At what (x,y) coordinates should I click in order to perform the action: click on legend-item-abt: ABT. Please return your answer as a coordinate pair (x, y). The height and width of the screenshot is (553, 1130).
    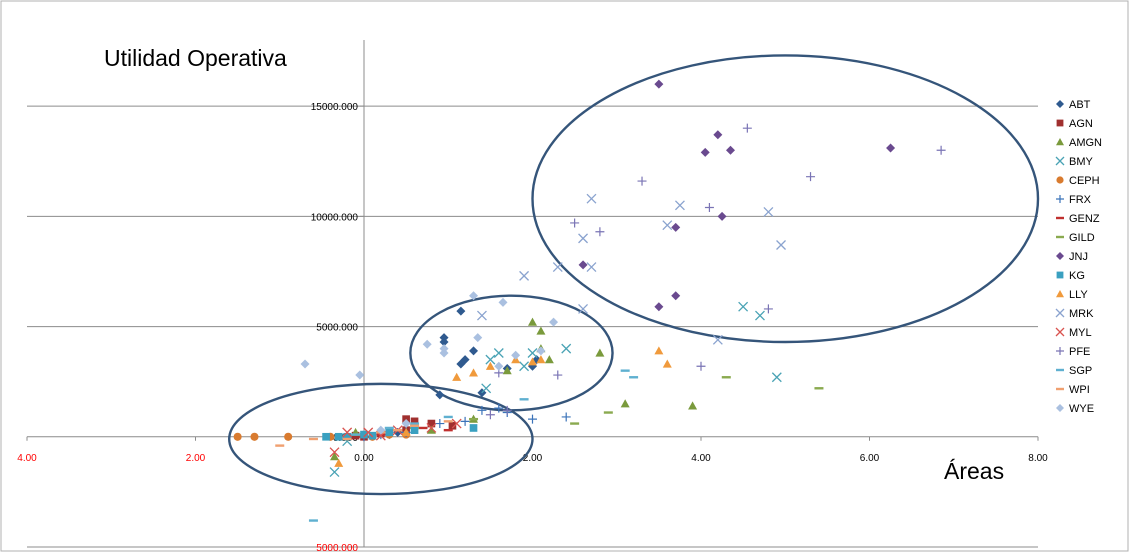
    Looking at the image, I should click on (1073, 105).